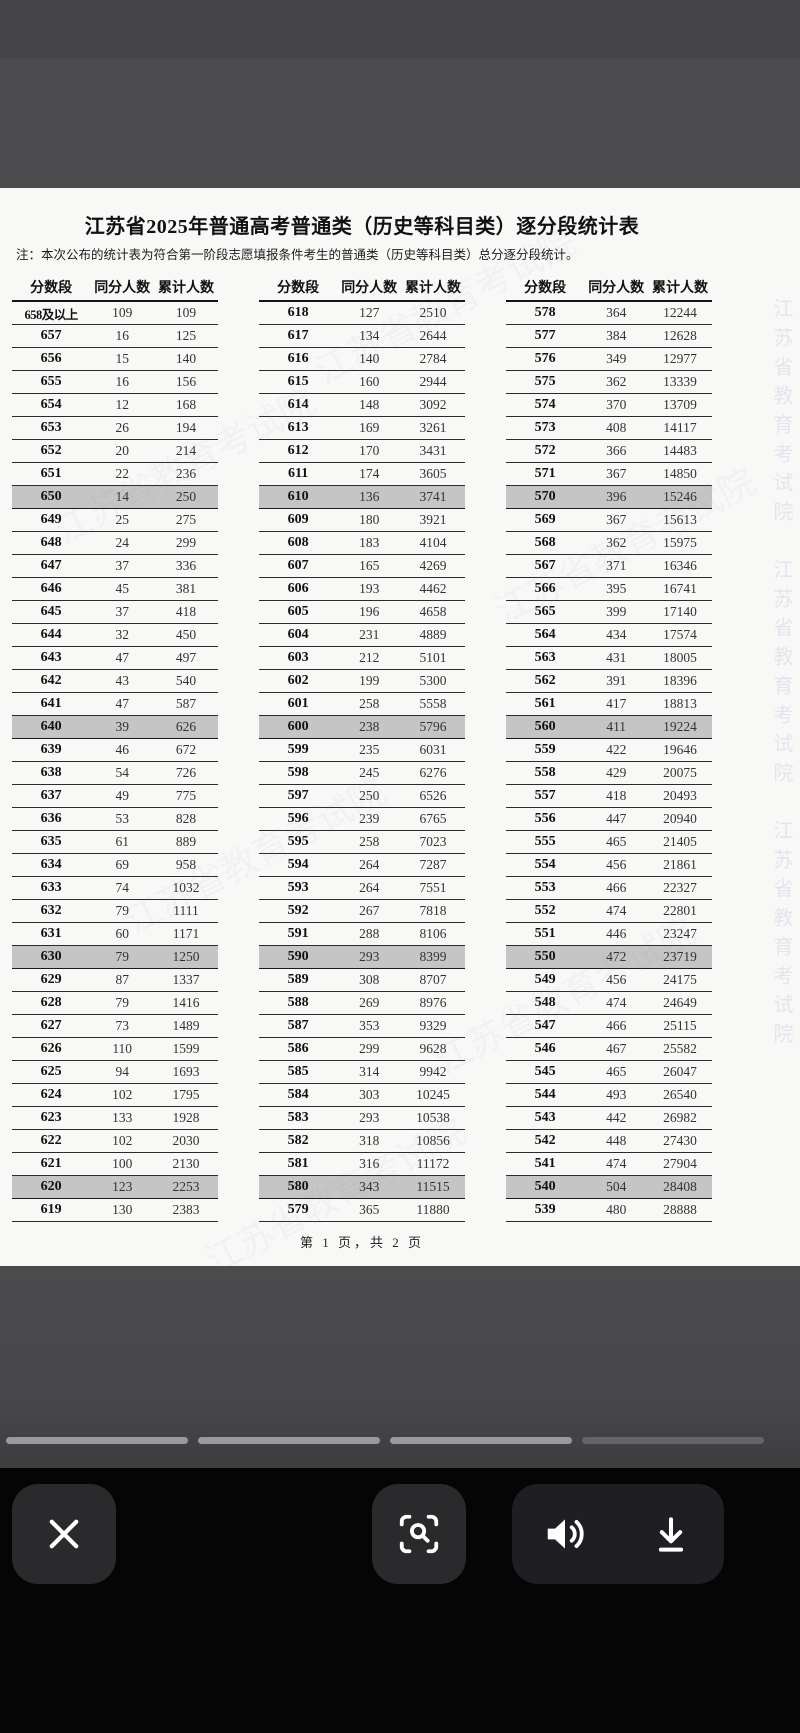  I want to click on table-row: 646 45 381, so click(115, 589).